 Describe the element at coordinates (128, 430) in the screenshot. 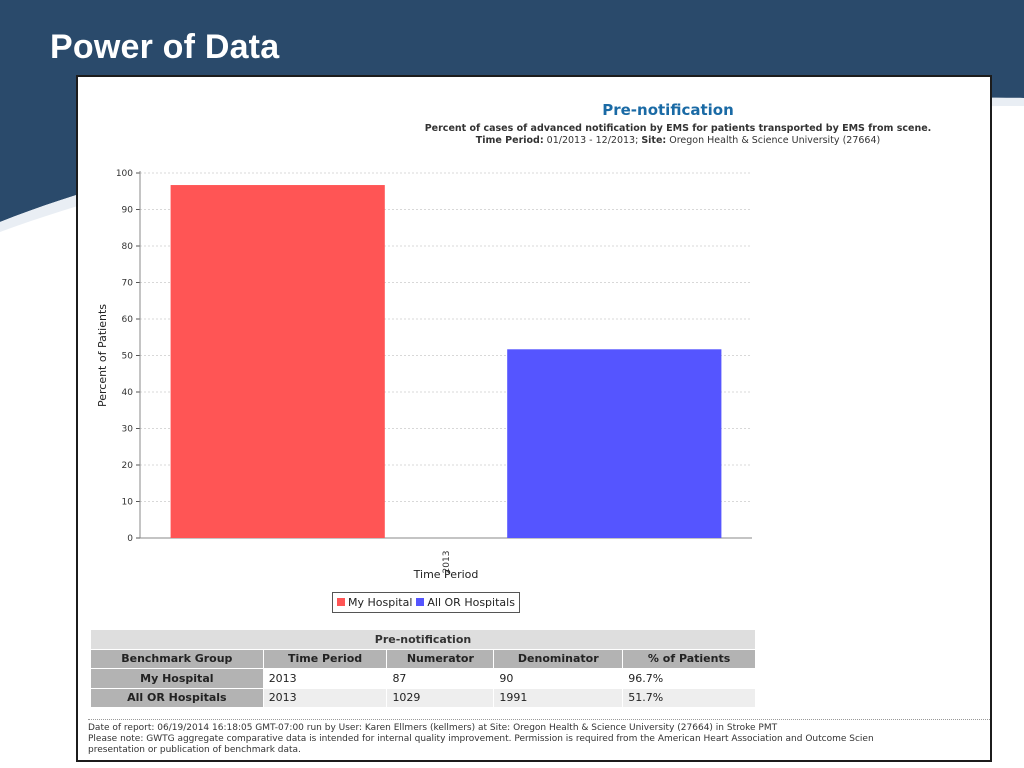

I see `y-tick-label: 30` at that location.